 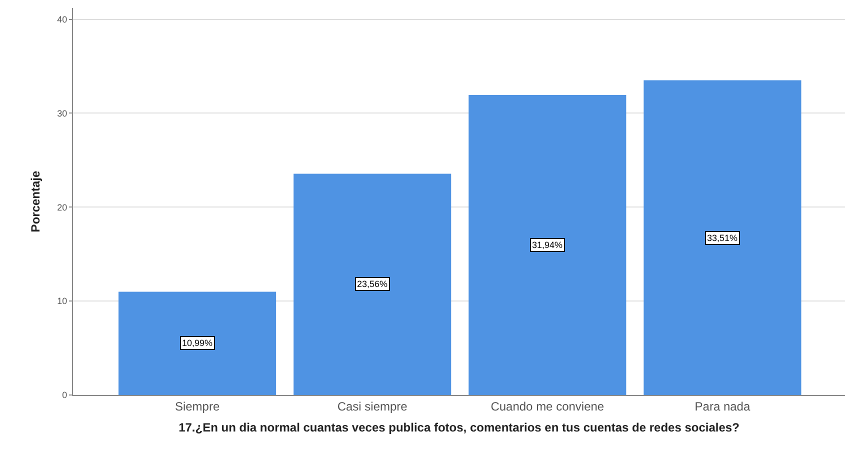 I want to click on data-label: 31,94%, so click(x=547, y=245).